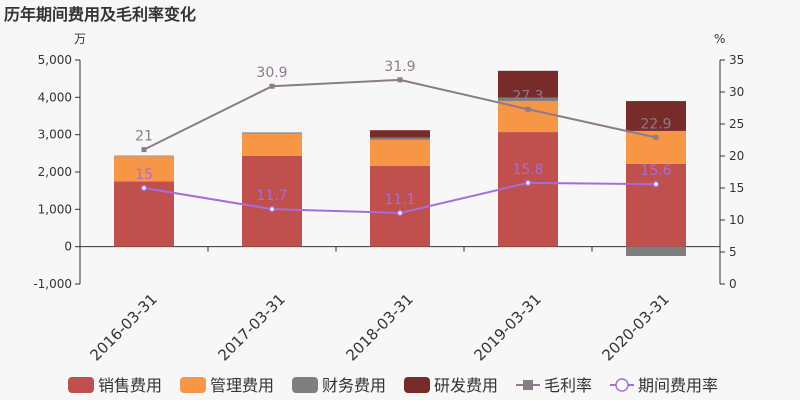  What do you see at coordinates (466, 385) in the screenshot?
I see `legend-label: 研发费用` at bounding box center [466, 385].